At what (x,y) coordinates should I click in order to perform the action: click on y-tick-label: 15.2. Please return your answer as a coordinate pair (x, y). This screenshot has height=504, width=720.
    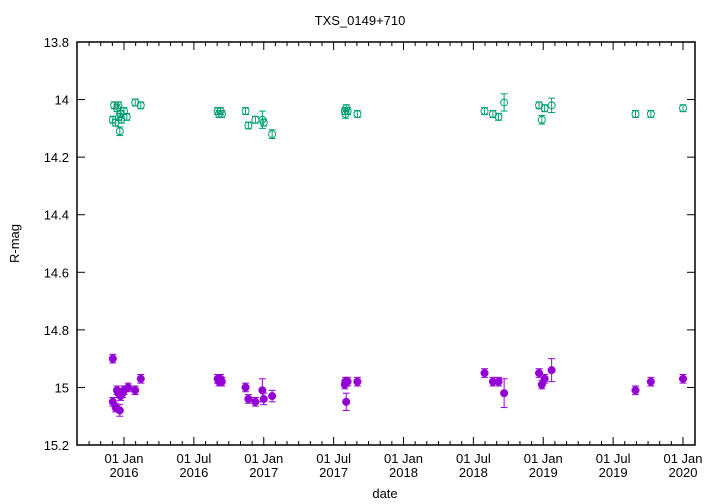
    Looking at the image, I should click on (56, 445).